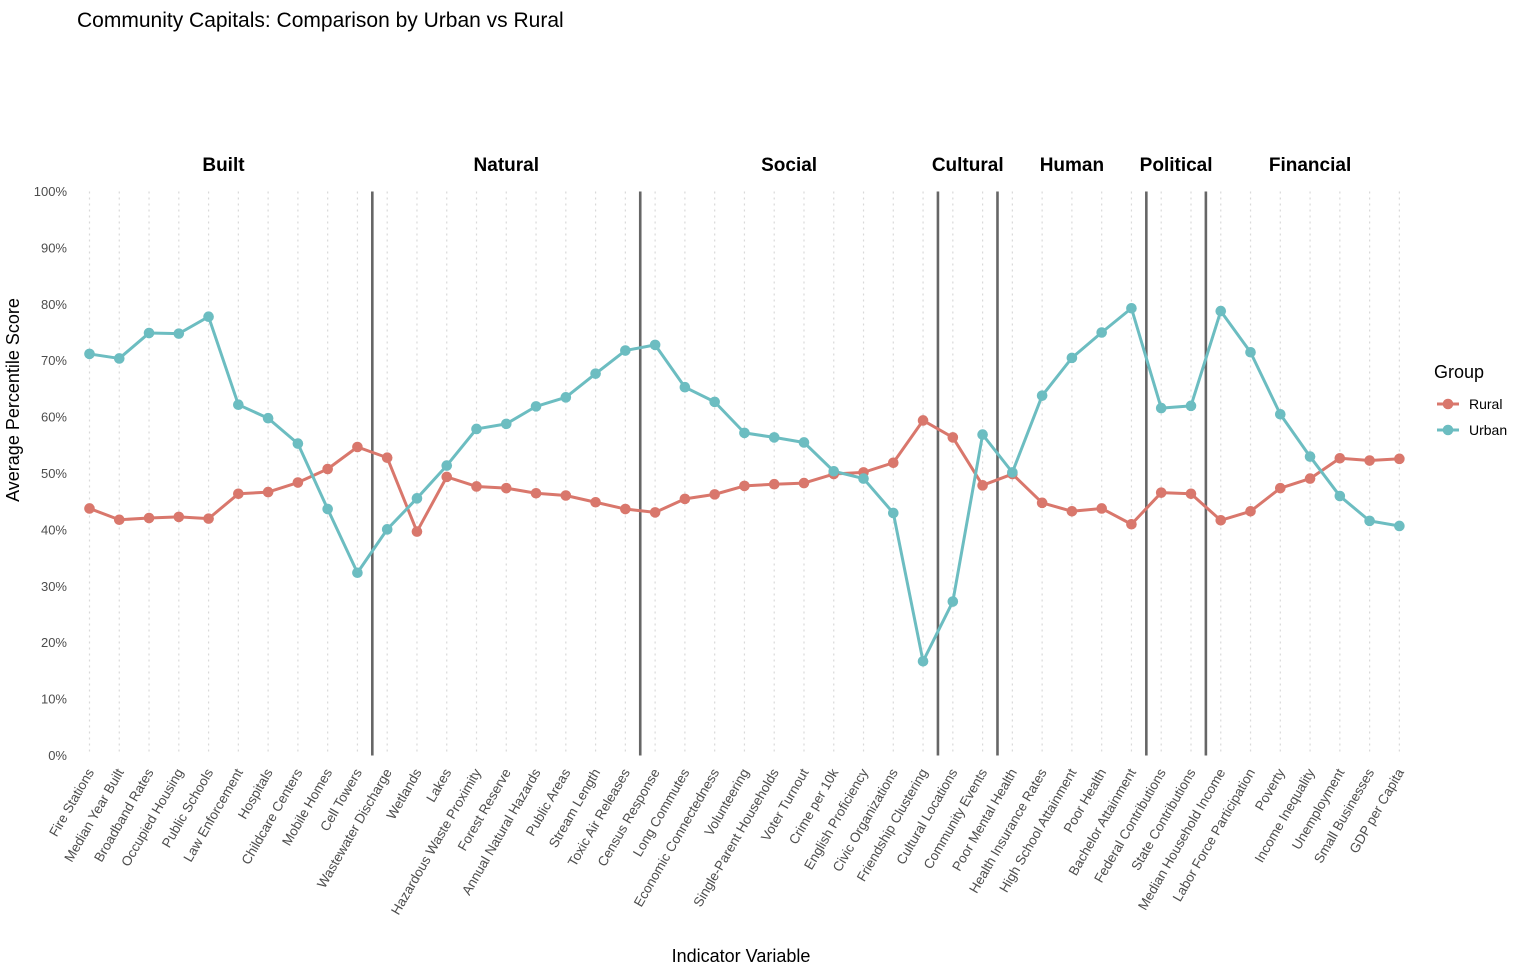 This screenshot has width=1522, height=966. Describe the element at coordinates (51, 473) in the screenshot. I see `y-axis-ticks: 0% 10% 20% 30% 40% 50% 60% 70% 80% 90% 100%` at that location.